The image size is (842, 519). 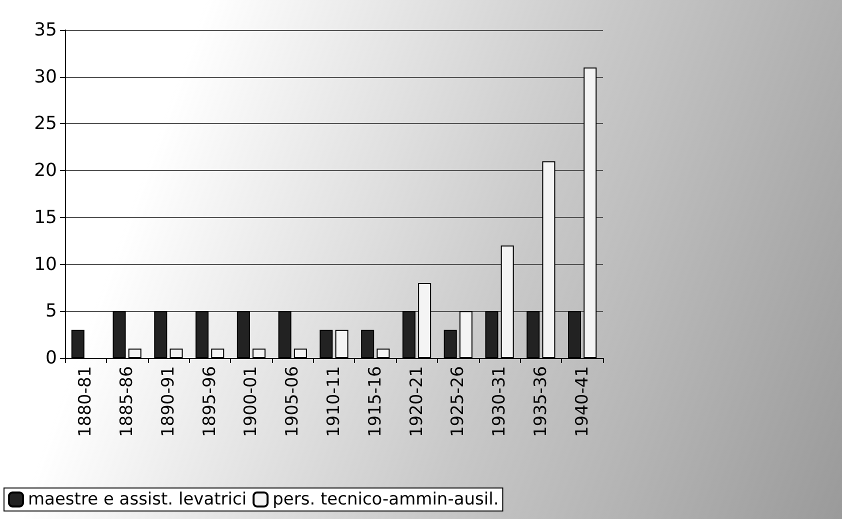 What do you see at coordinates (45, 217) in the screenshot?
I see `y-tick-label: 15` at bounding box center [45, 217].